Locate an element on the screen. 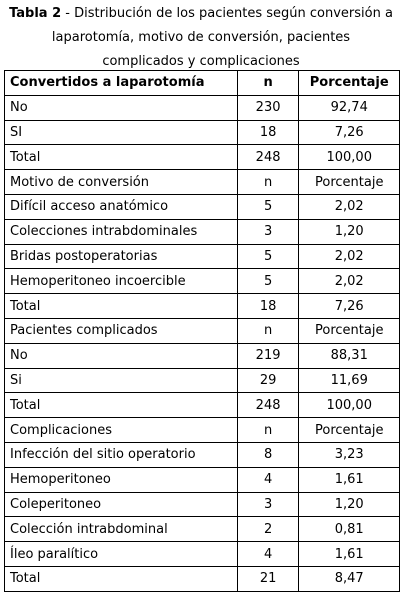 The width and height of the screenshot is (402, 599). header-n: n is located at coordinates (268, 83).